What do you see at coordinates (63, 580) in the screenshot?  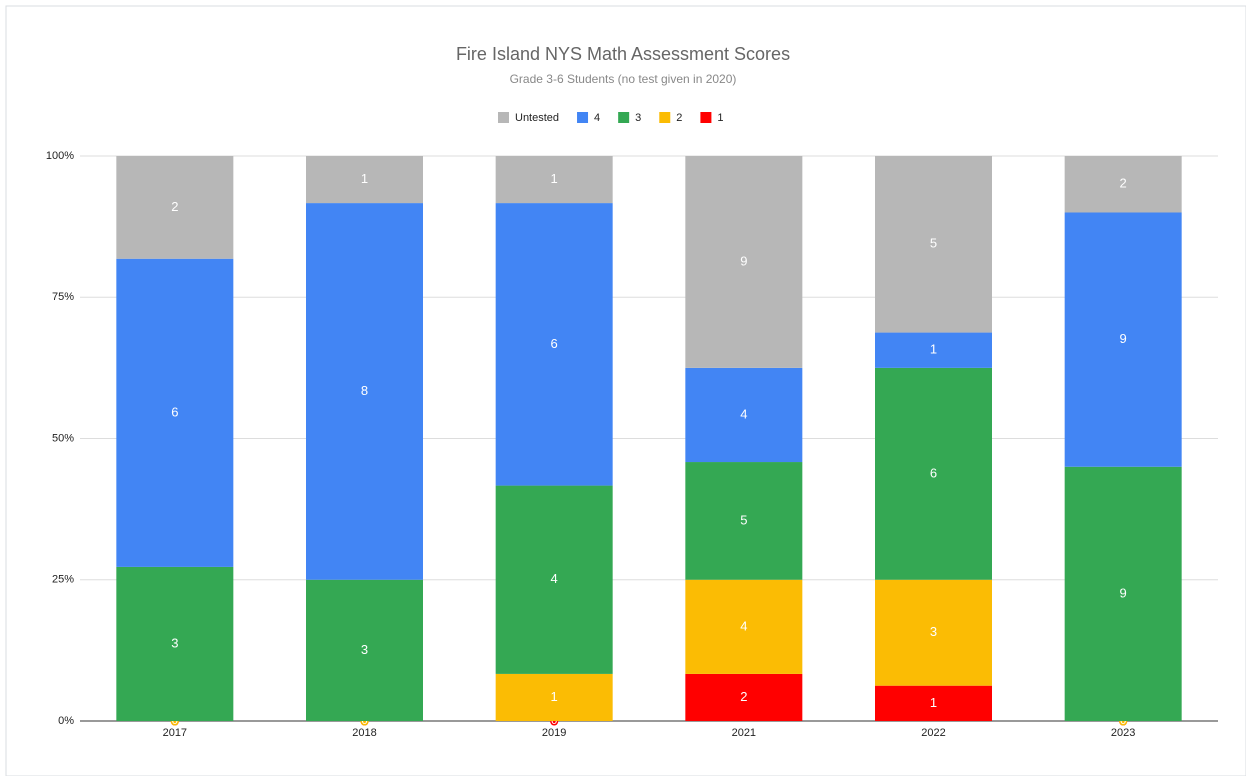 I see `y-tick-label: 25%` at bounding box center [63, 580].